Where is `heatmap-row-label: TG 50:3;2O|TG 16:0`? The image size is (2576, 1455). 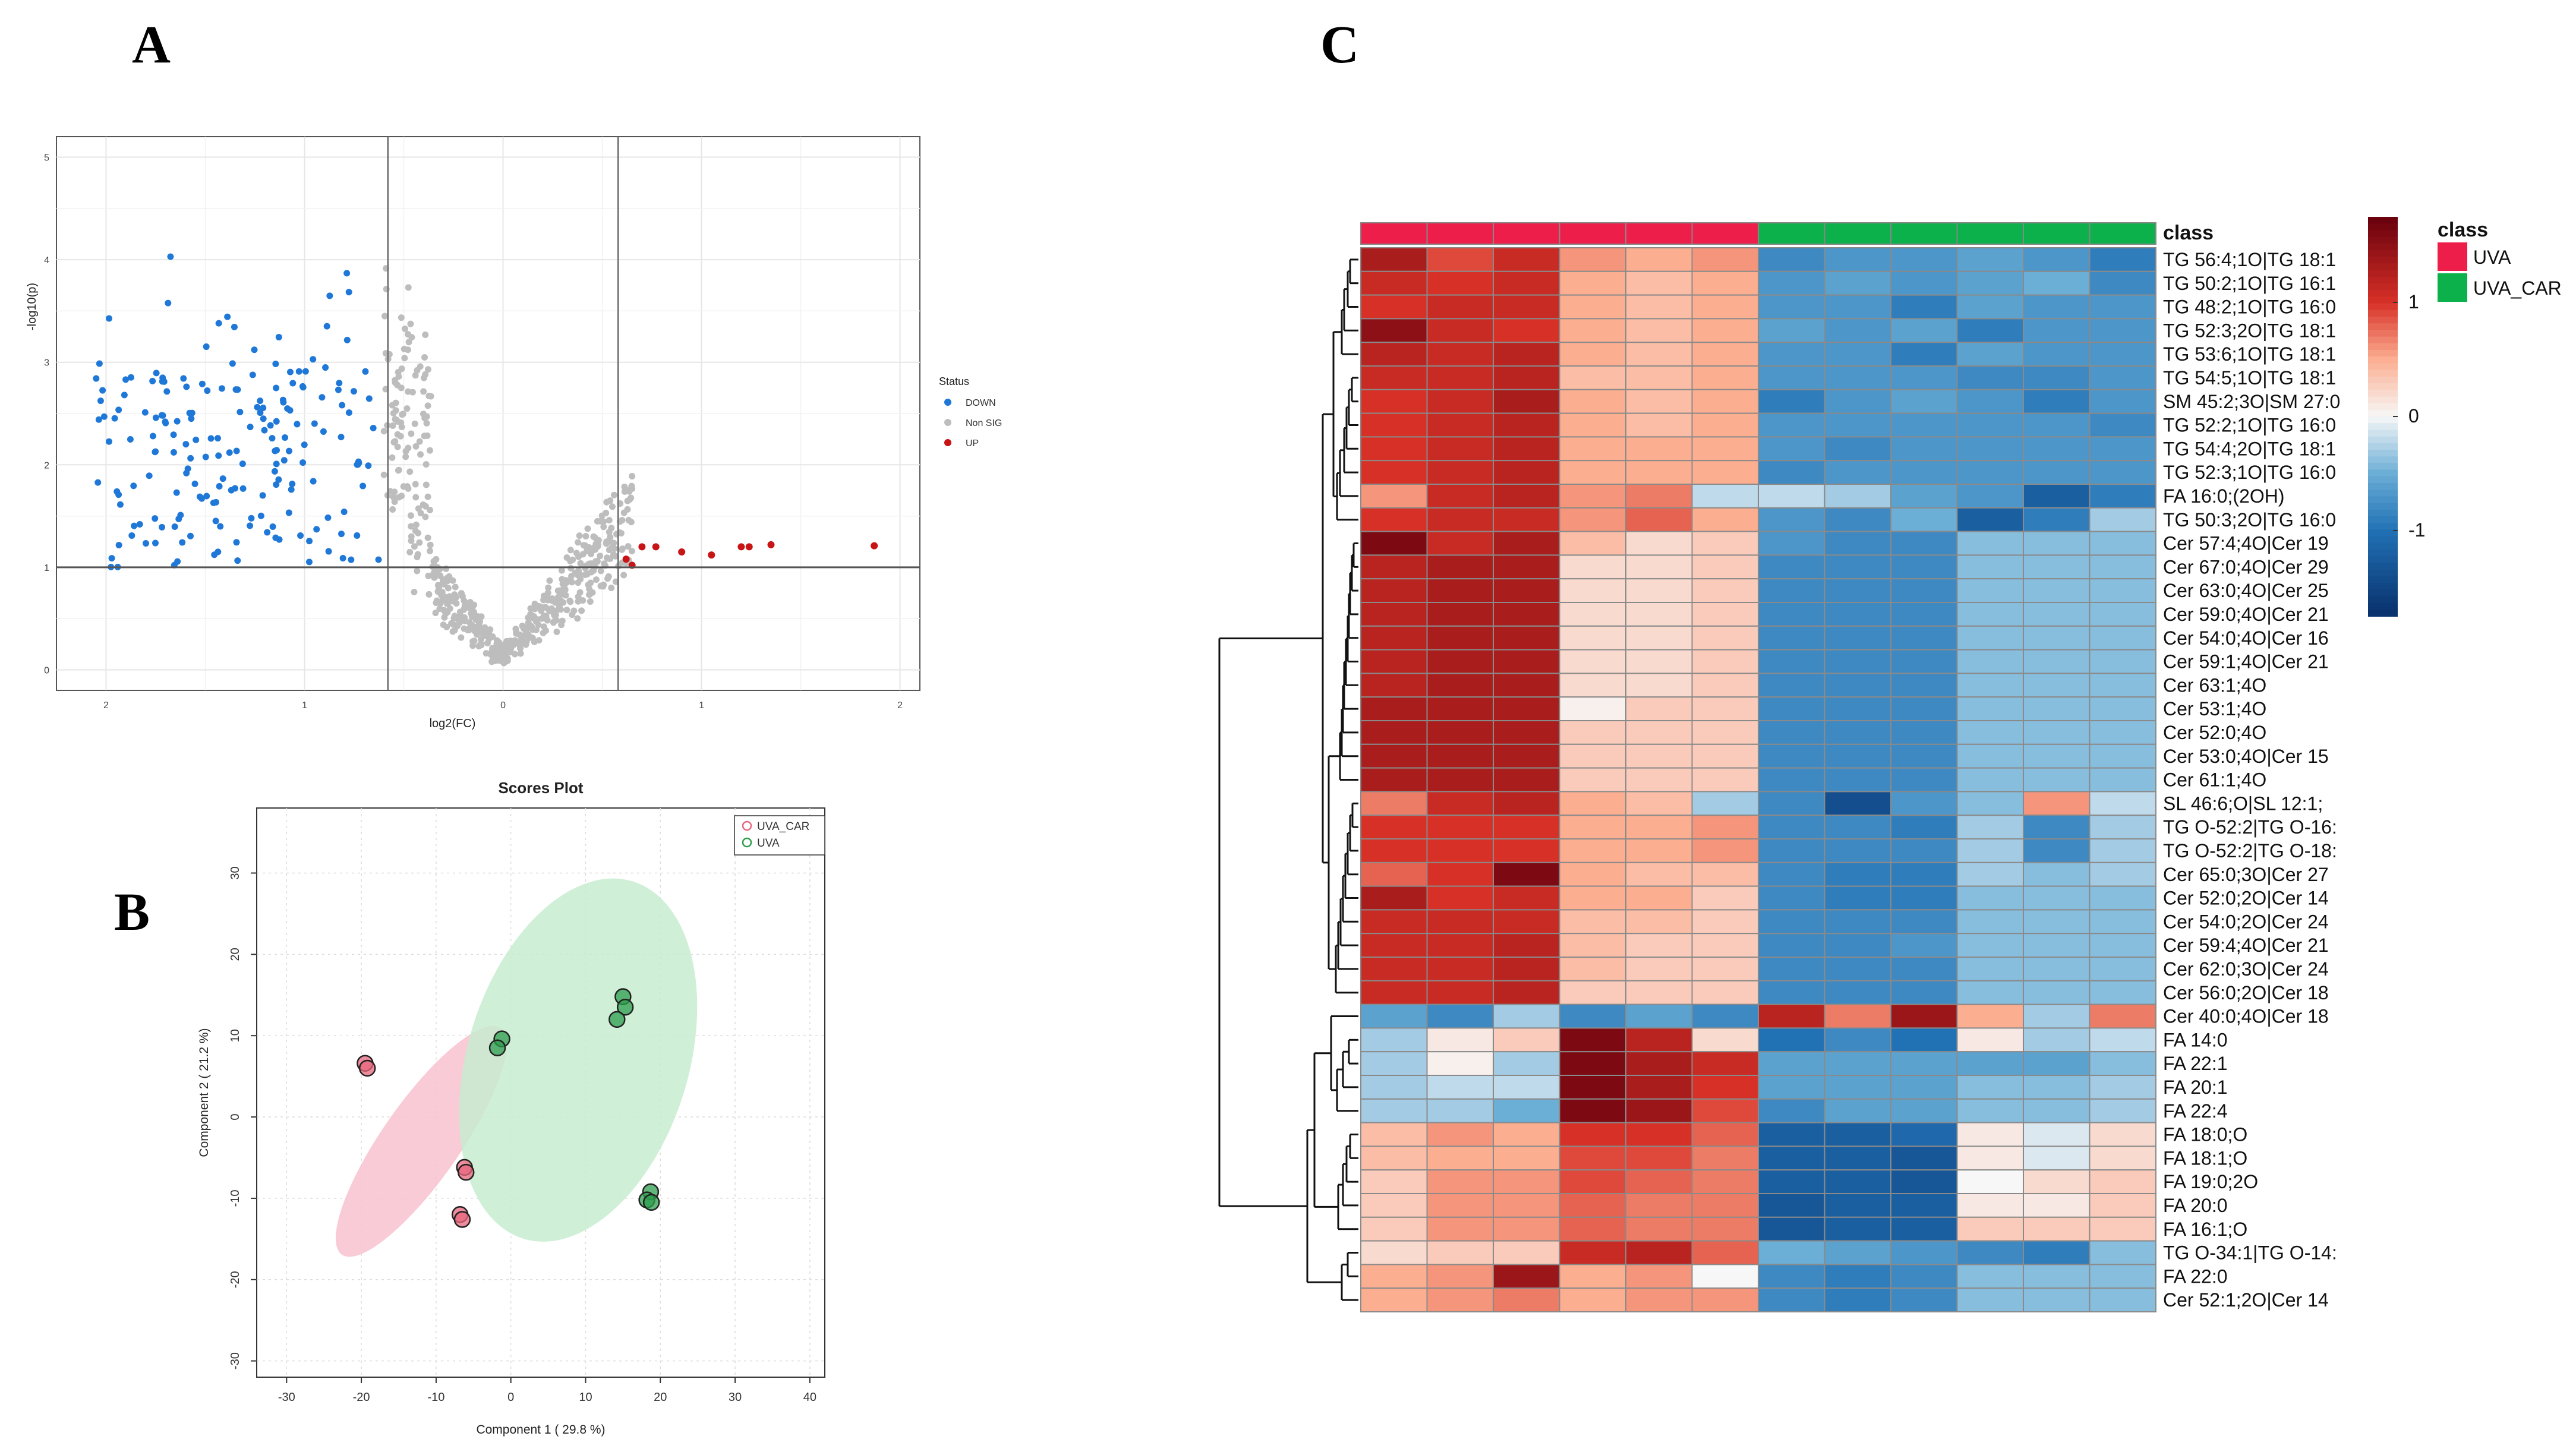
heatmap-row-label: TG 50:3;2O|TG 16:0 is located at coordinates (2250, 520).